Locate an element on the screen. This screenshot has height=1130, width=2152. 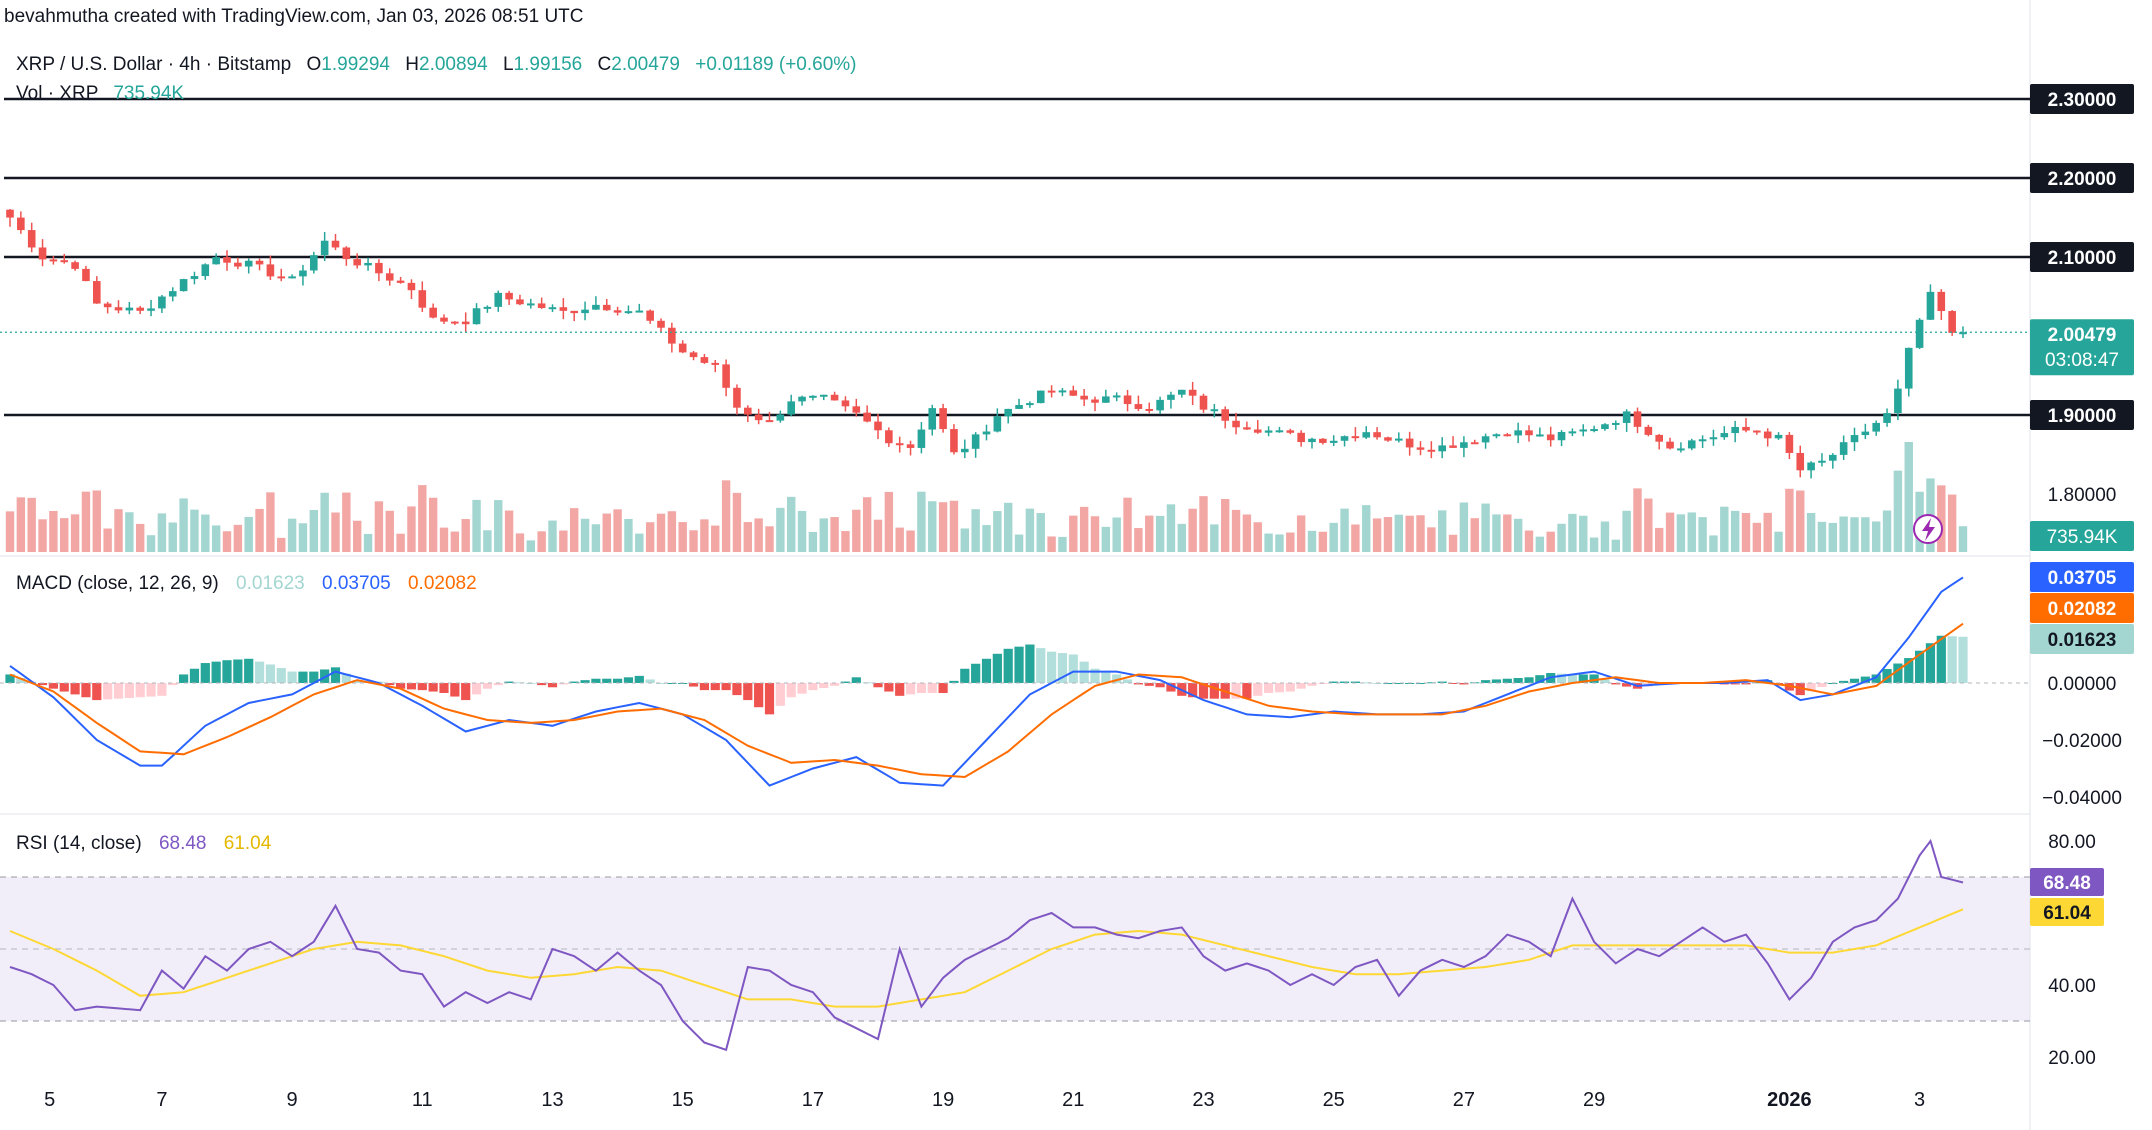
legend-close: 2.00479 is located at coordinates (645, 64).